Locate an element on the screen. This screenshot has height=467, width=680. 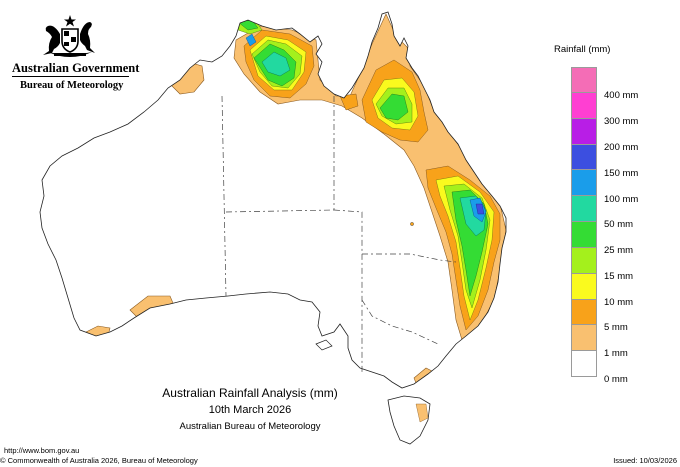
map-title: Australian Rainfall Analysis (mm) is located at coordinates (250, 393).